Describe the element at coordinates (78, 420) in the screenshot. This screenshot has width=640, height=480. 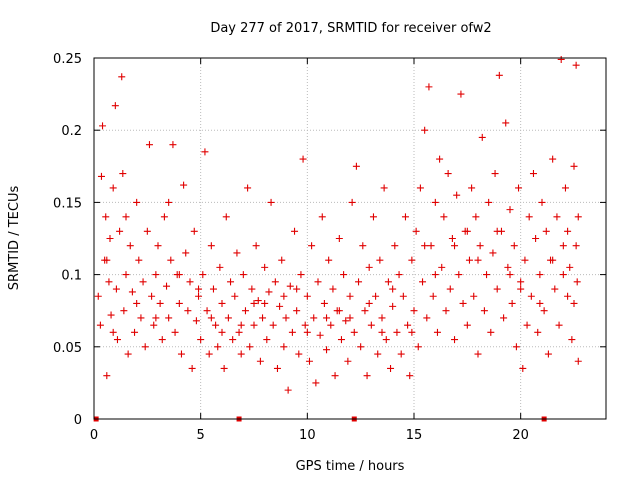
I see `y-tick-label: 0` at that location.